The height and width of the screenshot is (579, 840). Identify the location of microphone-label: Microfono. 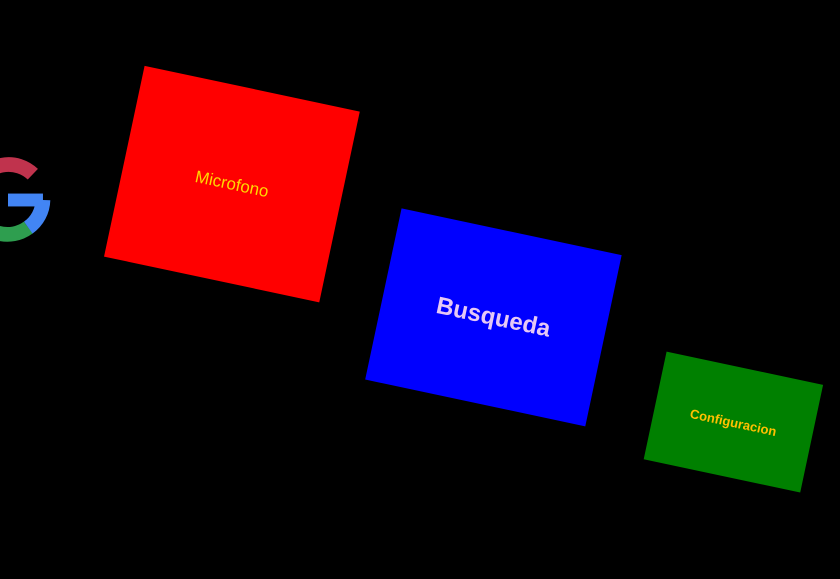
(232, 183).